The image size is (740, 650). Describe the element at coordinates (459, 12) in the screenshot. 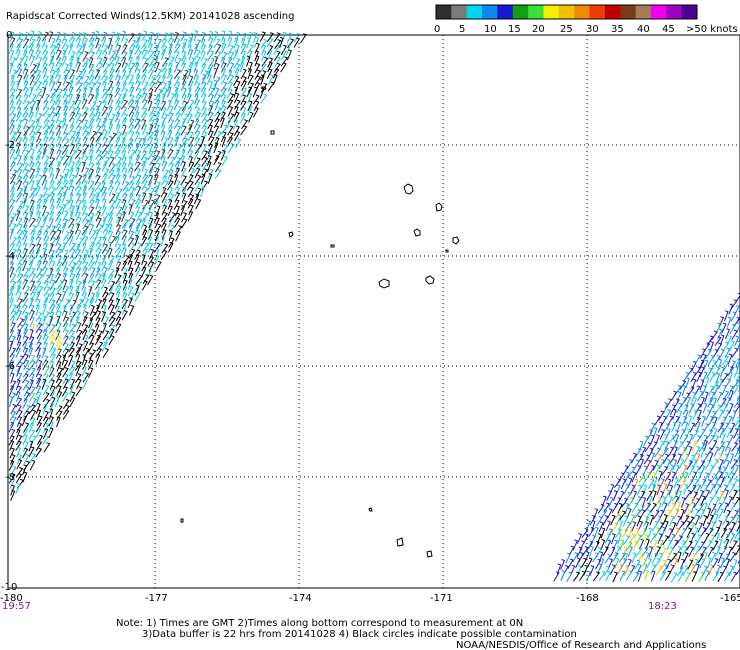

I see `colorbar-segment` at that location.